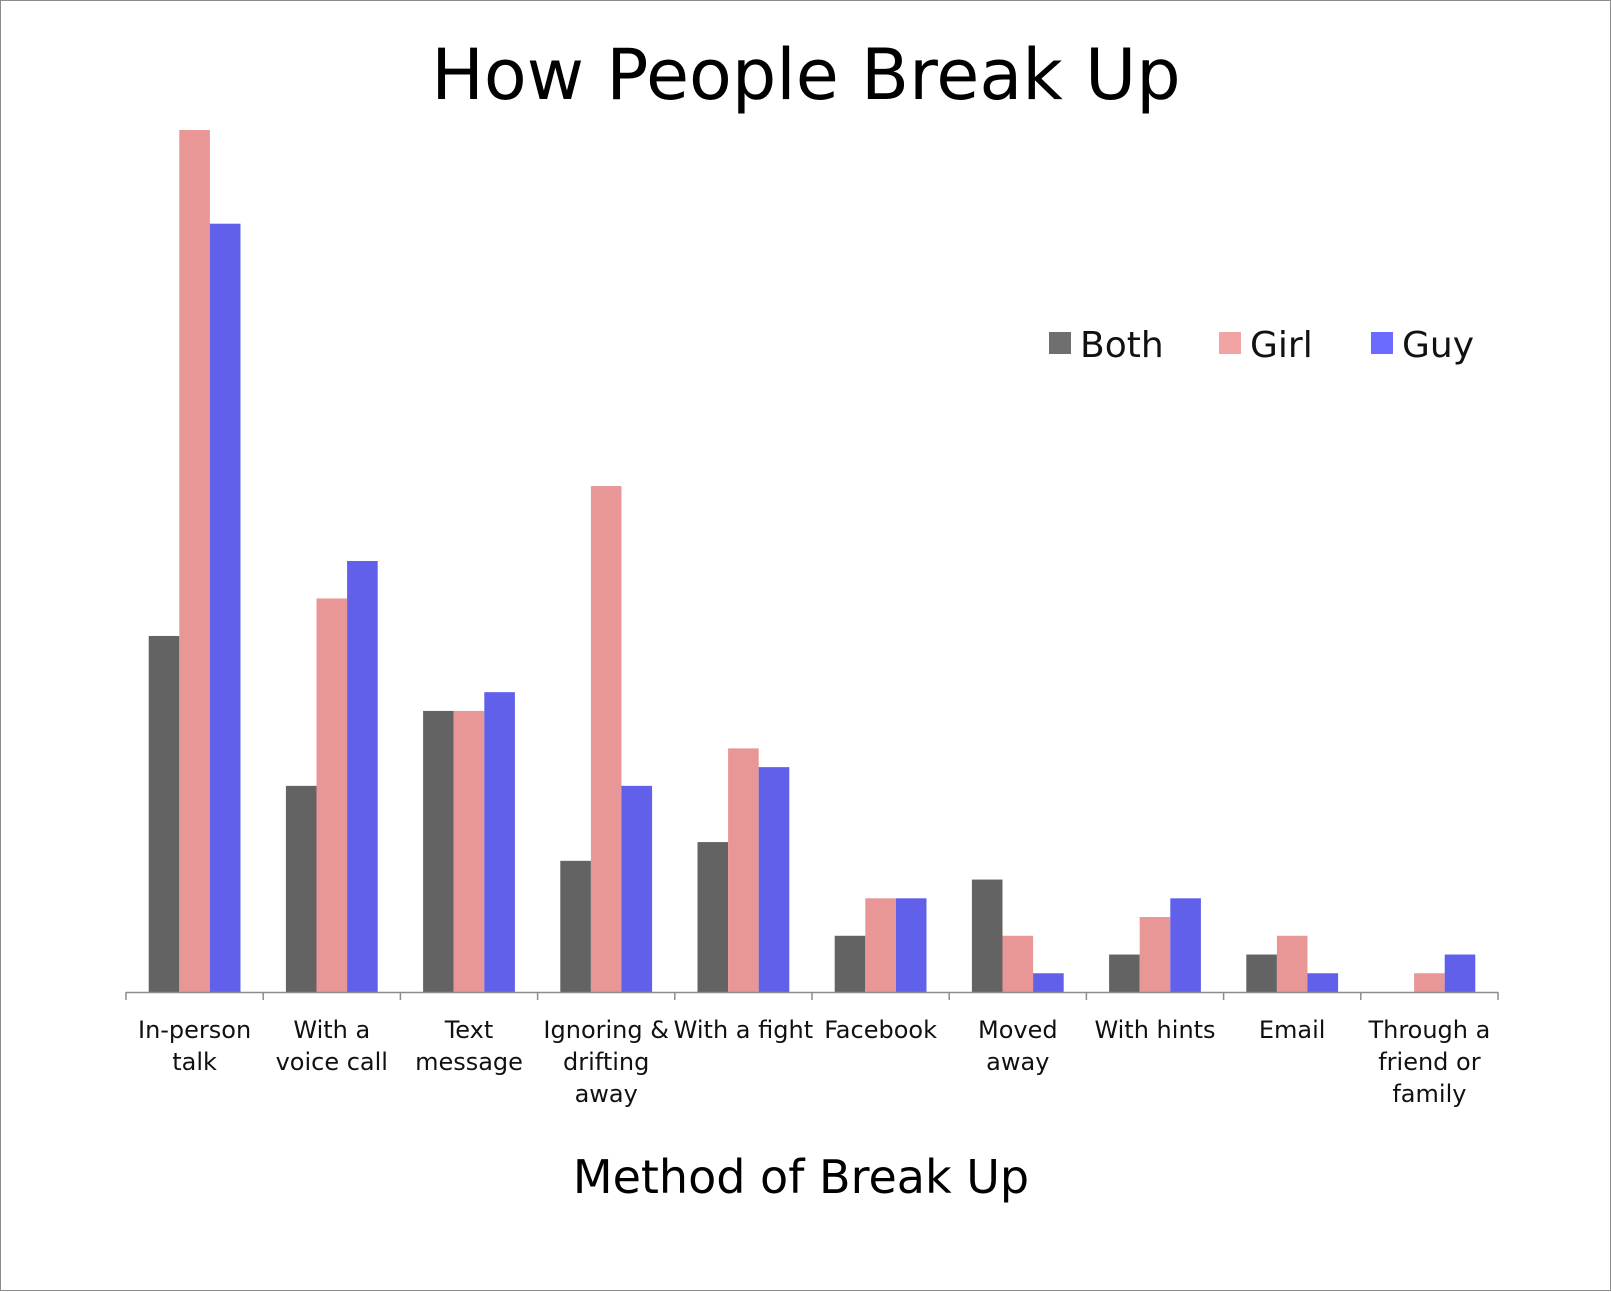 Image resolution: width=1611 pixels, height=1292 pixels. What do you see at coordinates (1060, 343) in the screenshot?
I see `legend-swatch-both` at bounding box center [1060, 343].